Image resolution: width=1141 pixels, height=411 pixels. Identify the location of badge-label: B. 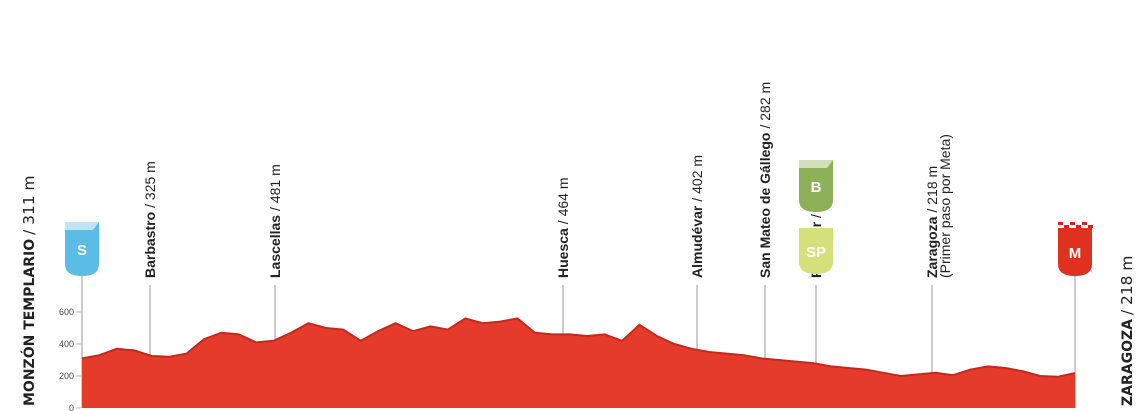
(816, 187).